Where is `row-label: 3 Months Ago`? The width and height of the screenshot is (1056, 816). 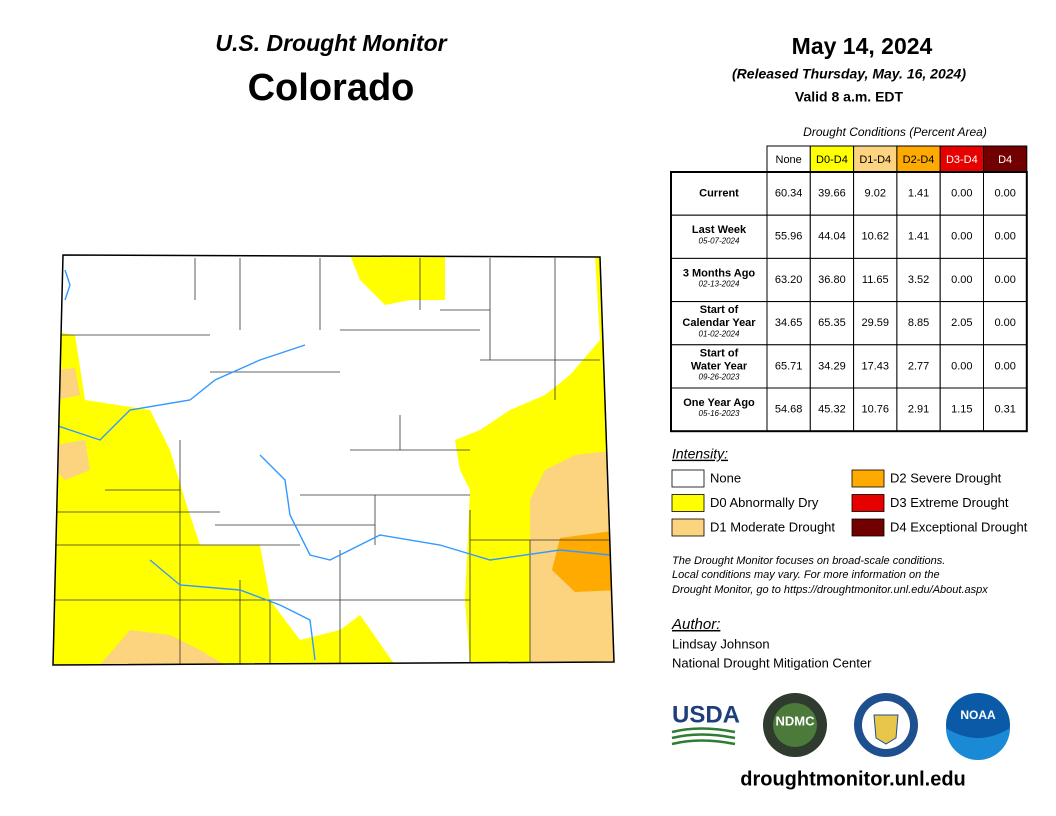 row-label: 3 Months Ago is located at coordinates (719, 273).